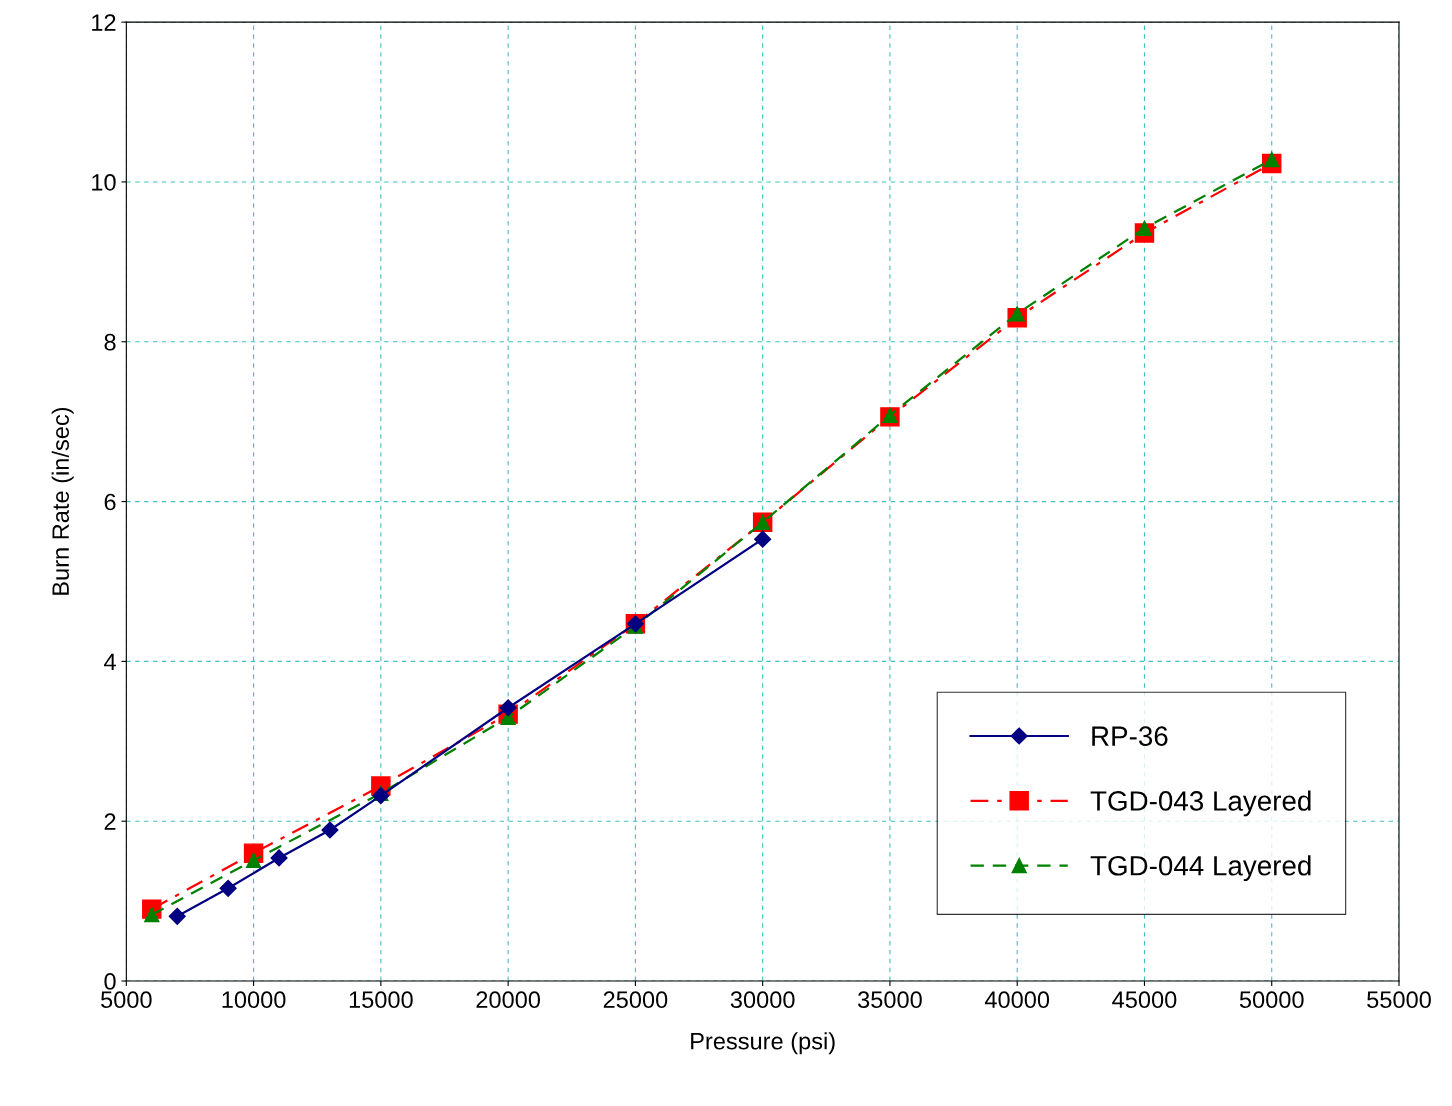 This screenshot has width=1452, height=1106. What do you see at coordinates (110, 342) in the screenshot?
I see `y-tick-label: 8` at bounding box center [110, 342].